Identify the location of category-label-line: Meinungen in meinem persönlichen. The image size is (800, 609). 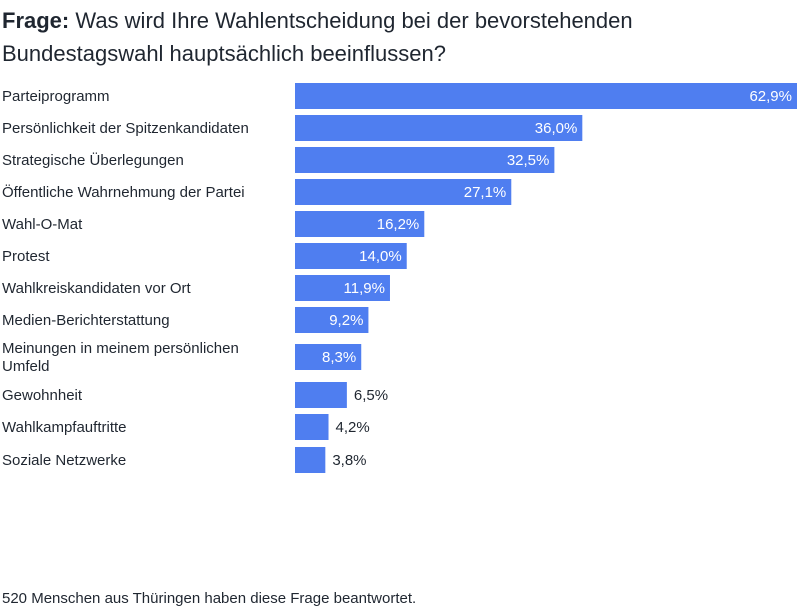
(120, 348).